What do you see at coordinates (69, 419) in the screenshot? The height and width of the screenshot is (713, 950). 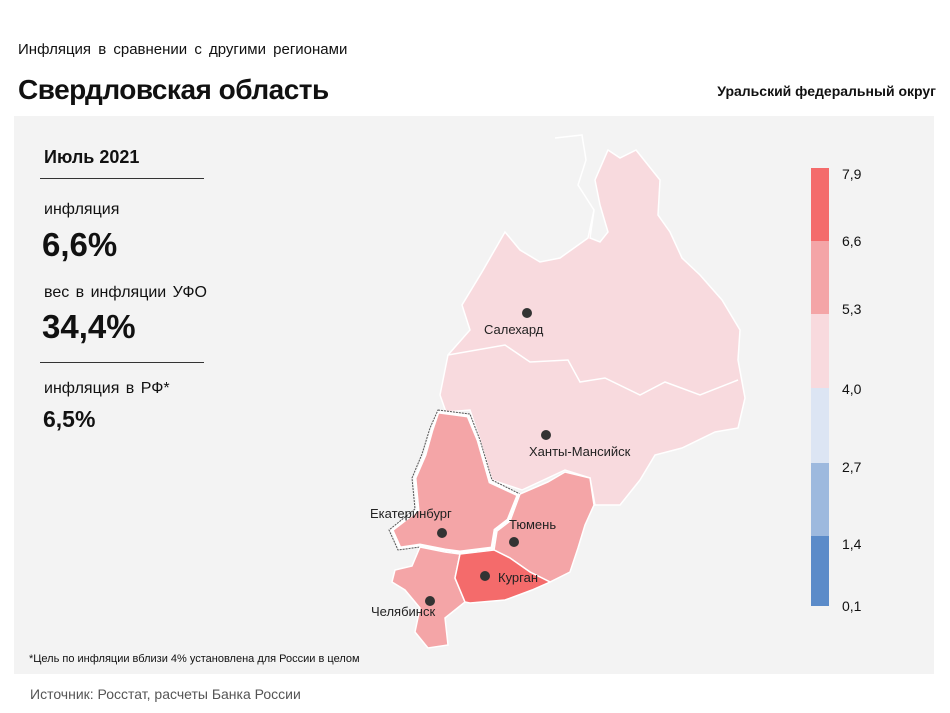 I see `rf-inflation-value: 6,5%` at bounding box center [69, 419].